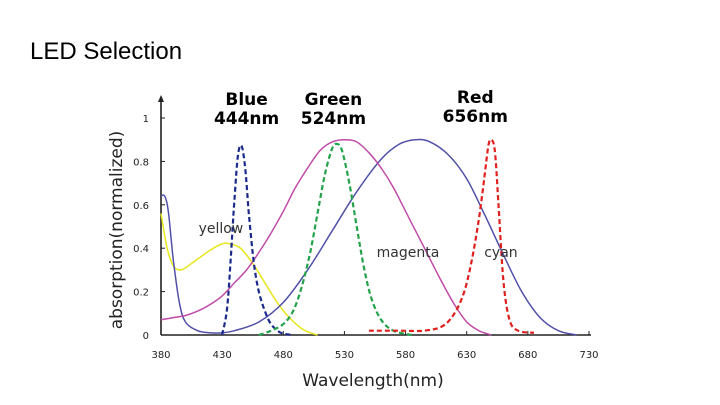  What do you see at coordinates (141, 206) in the screenshot?
I see `y-tick-label: 0.6` at bounding box center [141, 206].